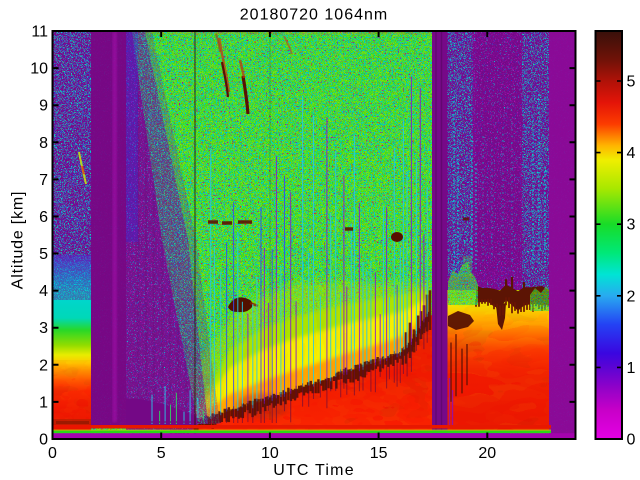  Describe the element at coordinates (43, 106) in the screenshot. I see `svg-text: 9` at that location.